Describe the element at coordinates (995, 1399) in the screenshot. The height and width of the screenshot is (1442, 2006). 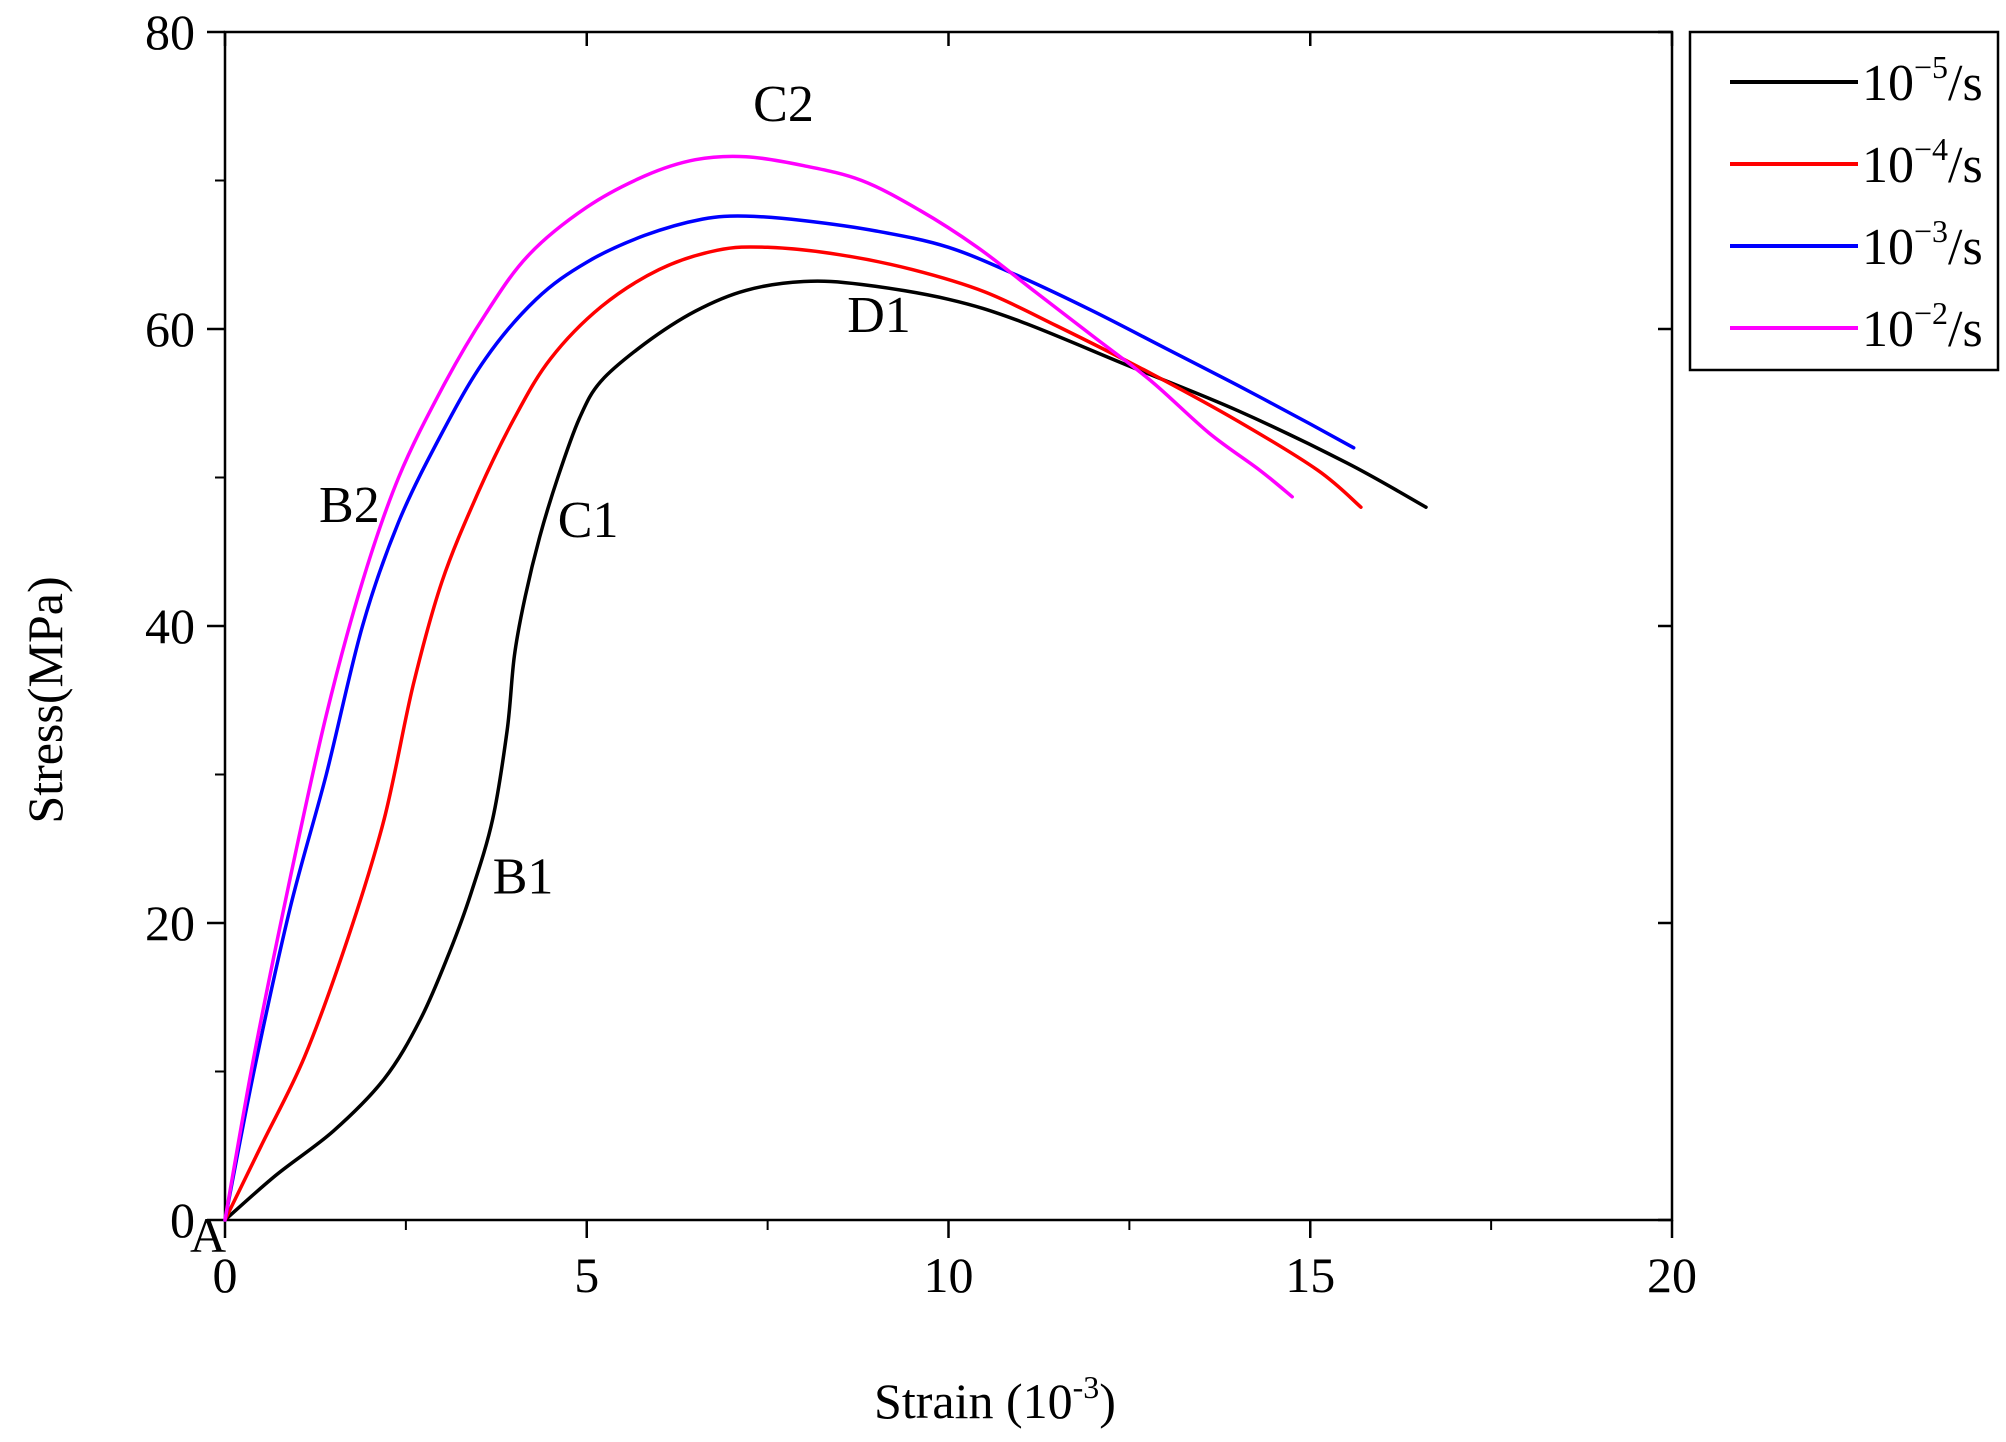
I see `x-axis-title: Strain (10-3)` at that location.